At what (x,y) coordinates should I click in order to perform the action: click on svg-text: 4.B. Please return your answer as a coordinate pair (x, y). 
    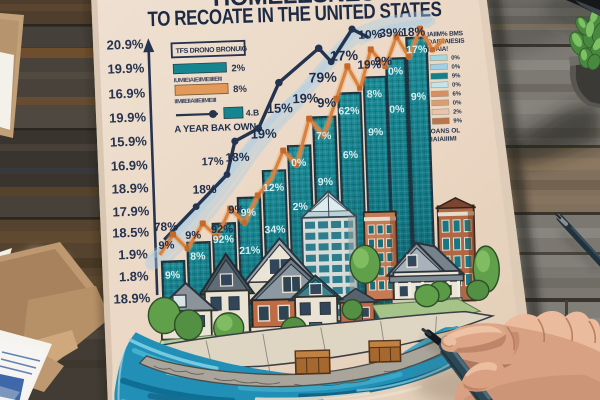
    Looking at the image, I should click on (253, 112).